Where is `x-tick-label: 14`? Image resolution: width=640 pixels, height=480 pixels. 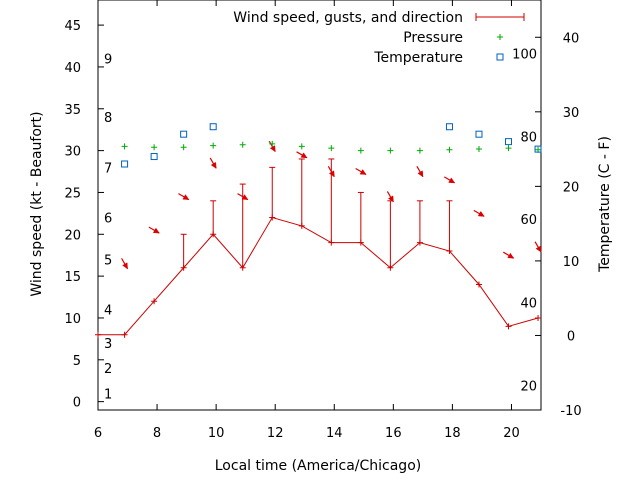 x-tick-label: 14 is located at coordinates (334, 433).